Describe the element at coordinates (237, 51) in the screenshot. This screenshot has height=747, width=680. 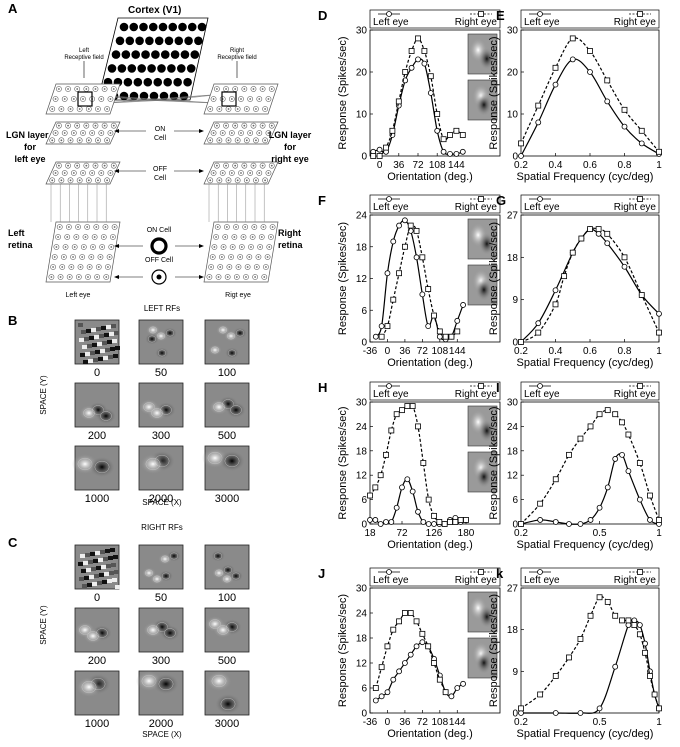
I see `right-rf-label-1: Right` at that location.